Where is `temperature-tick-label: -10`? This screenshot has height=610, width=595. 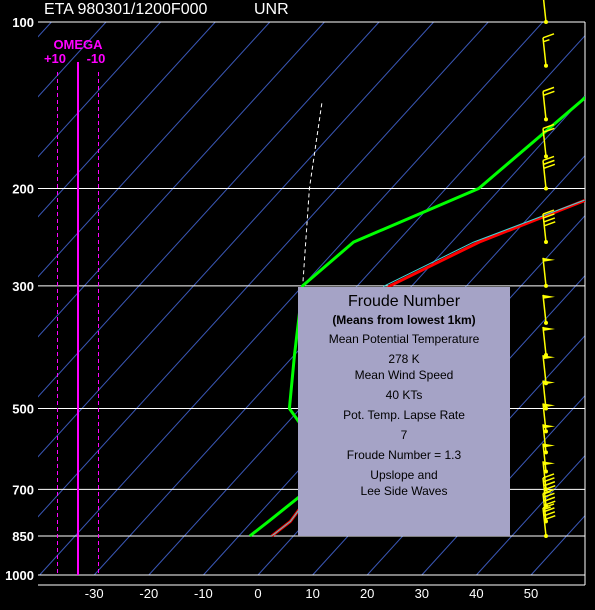
temperature-tick-label: -10 is located at coordinates (203, 593).